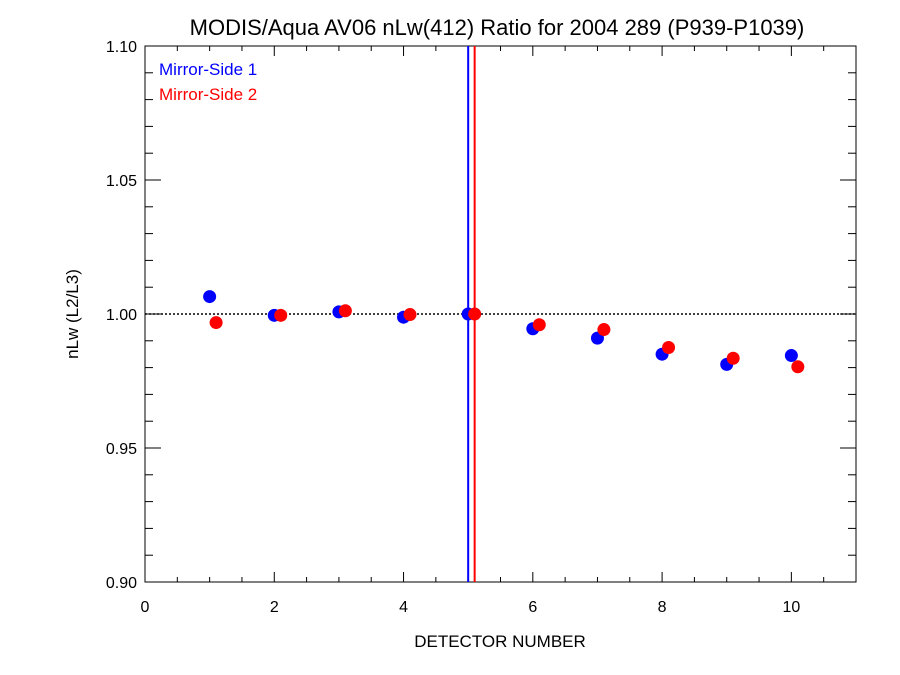 This screenshot has width=900, height=675. Describe the element at coordinates (72, 314) in the screenshot. I see `y-axis-label: nLw (L2/L3)` at that location.